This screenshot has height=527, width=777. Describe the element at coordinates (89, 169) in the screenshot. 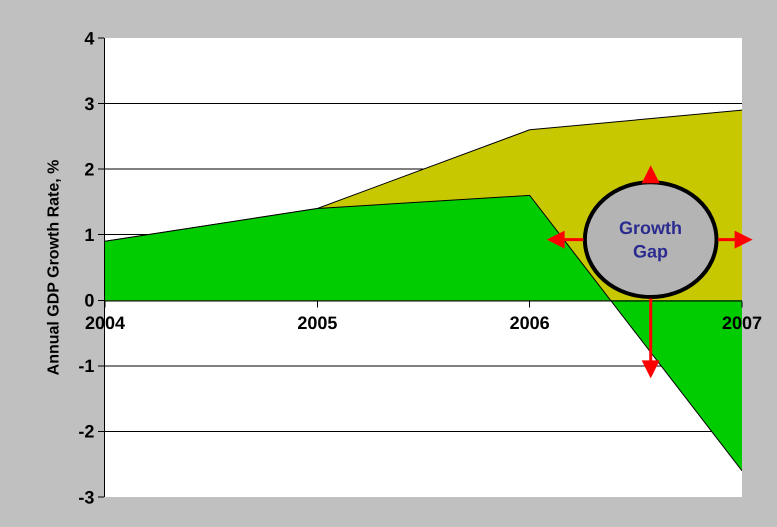

I see `y-tick-label: 2` at that location.